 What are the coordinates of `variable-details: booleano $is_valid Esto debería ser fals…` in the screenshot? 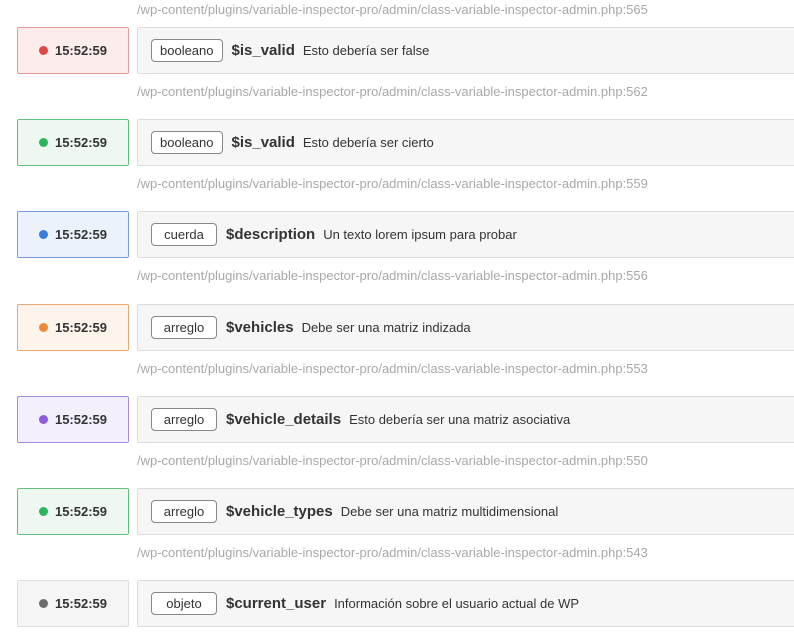 It's located at (465, 50).